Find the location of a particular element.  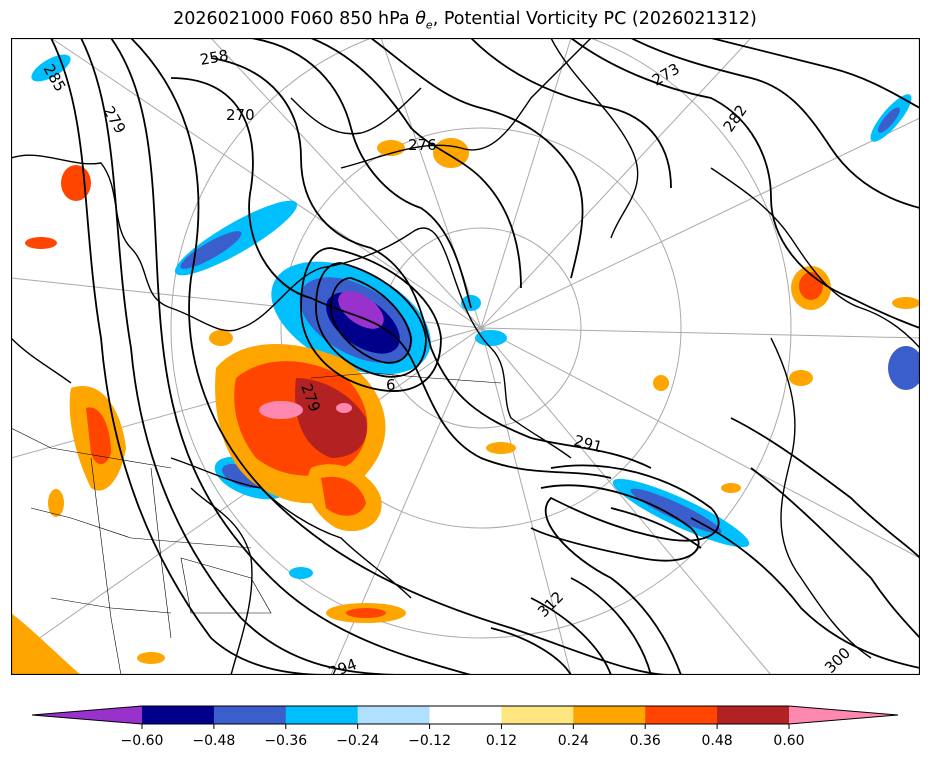

colorbar-tick-label: −0.36 is located at coordinates (285, 741).